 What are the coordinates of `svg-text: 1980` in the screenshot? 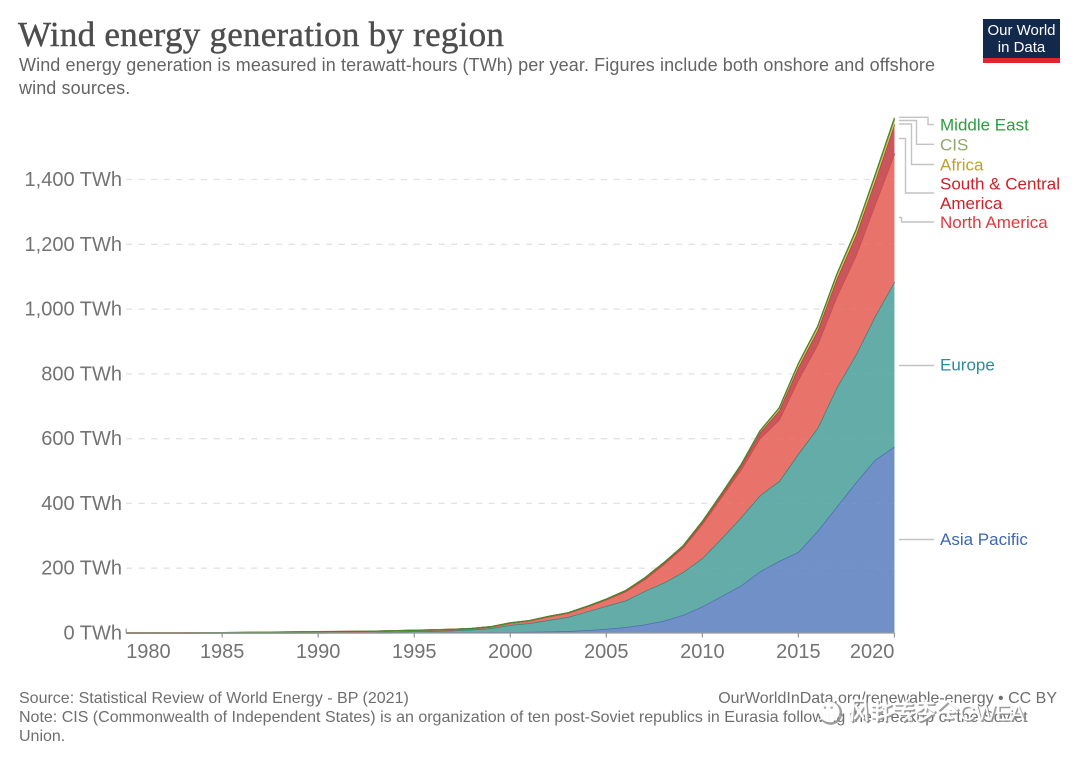 It's located at (148, 652).